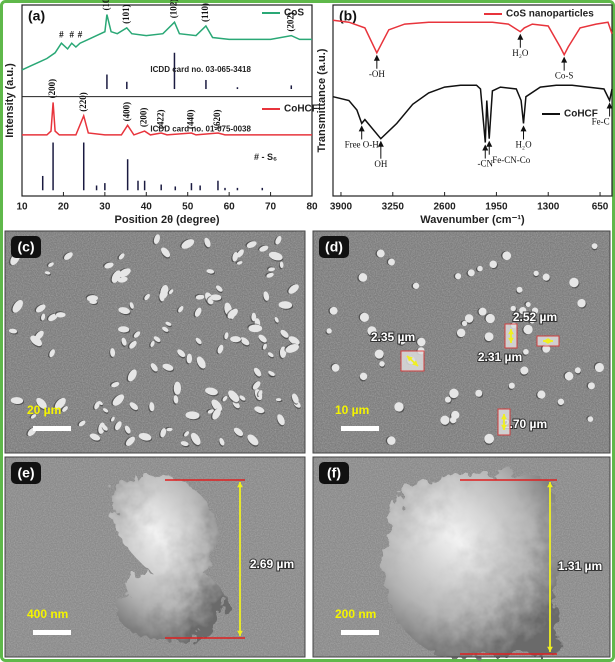  What do you see at coordinates (126, 14) in the screenshot?
I see `peak-label: (101)` at bounding box center [126, 14].